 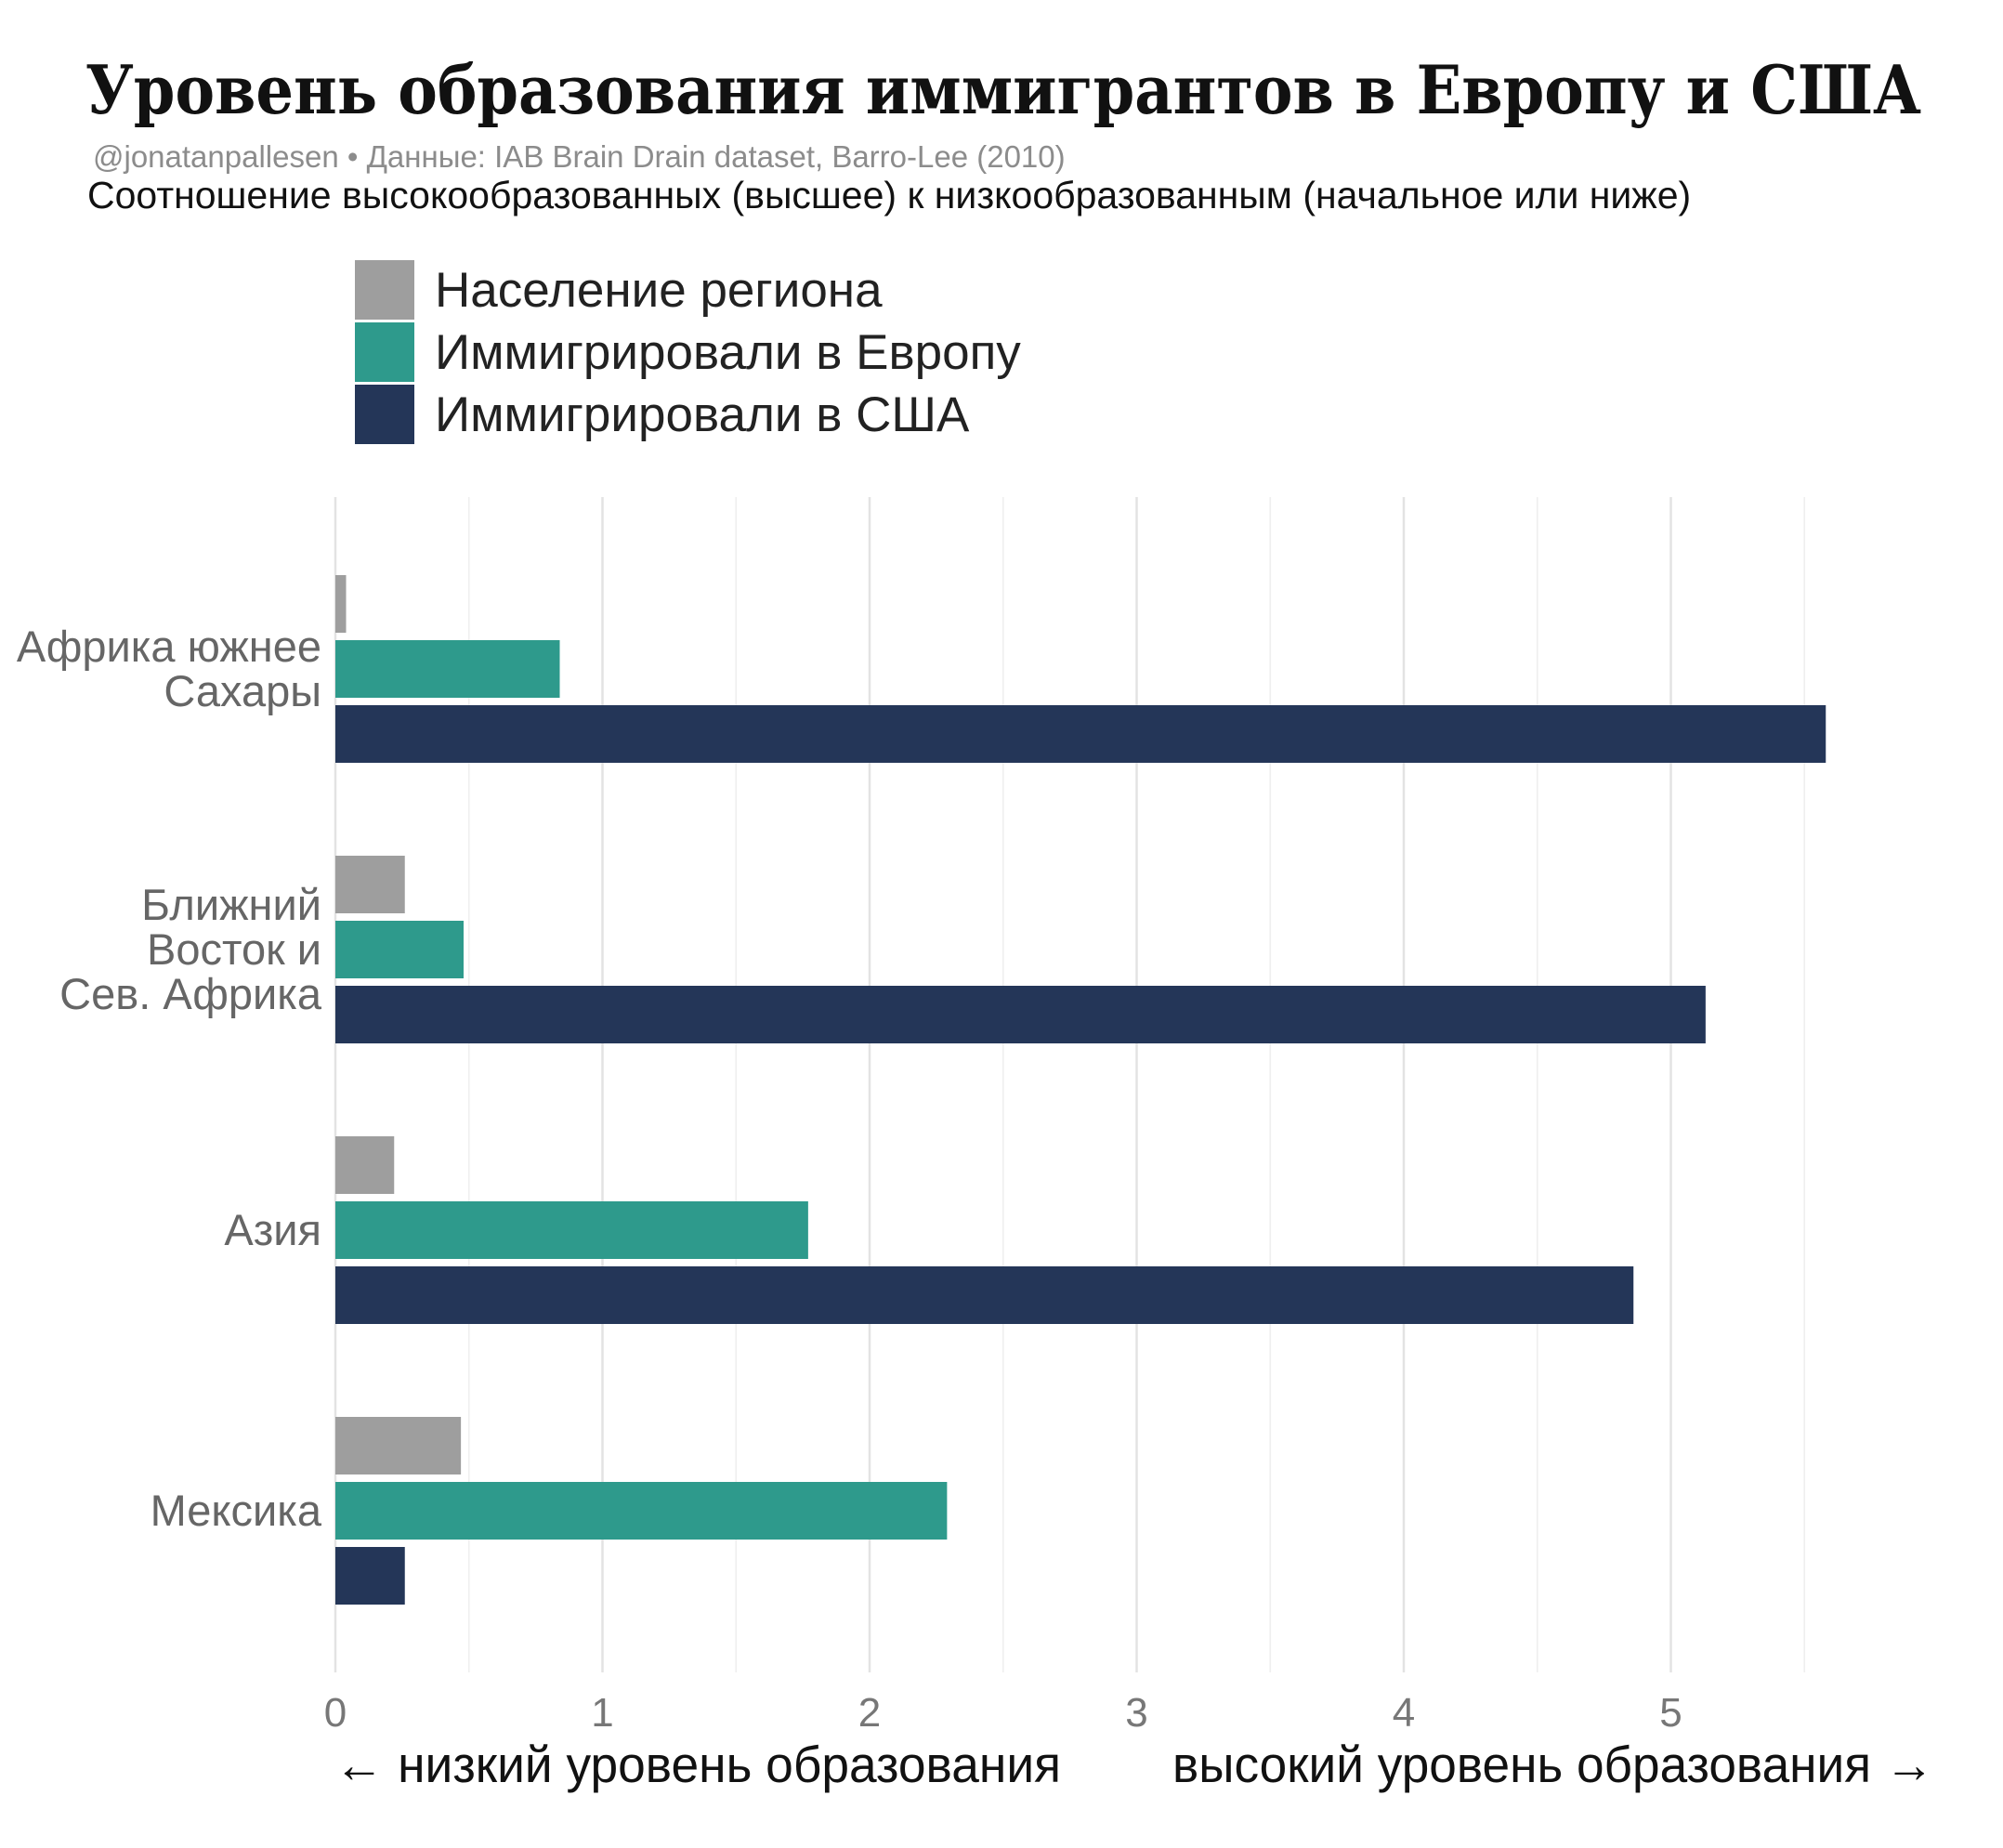 I want to click on x-tick-label: 0, so click(x=335, y=1713).